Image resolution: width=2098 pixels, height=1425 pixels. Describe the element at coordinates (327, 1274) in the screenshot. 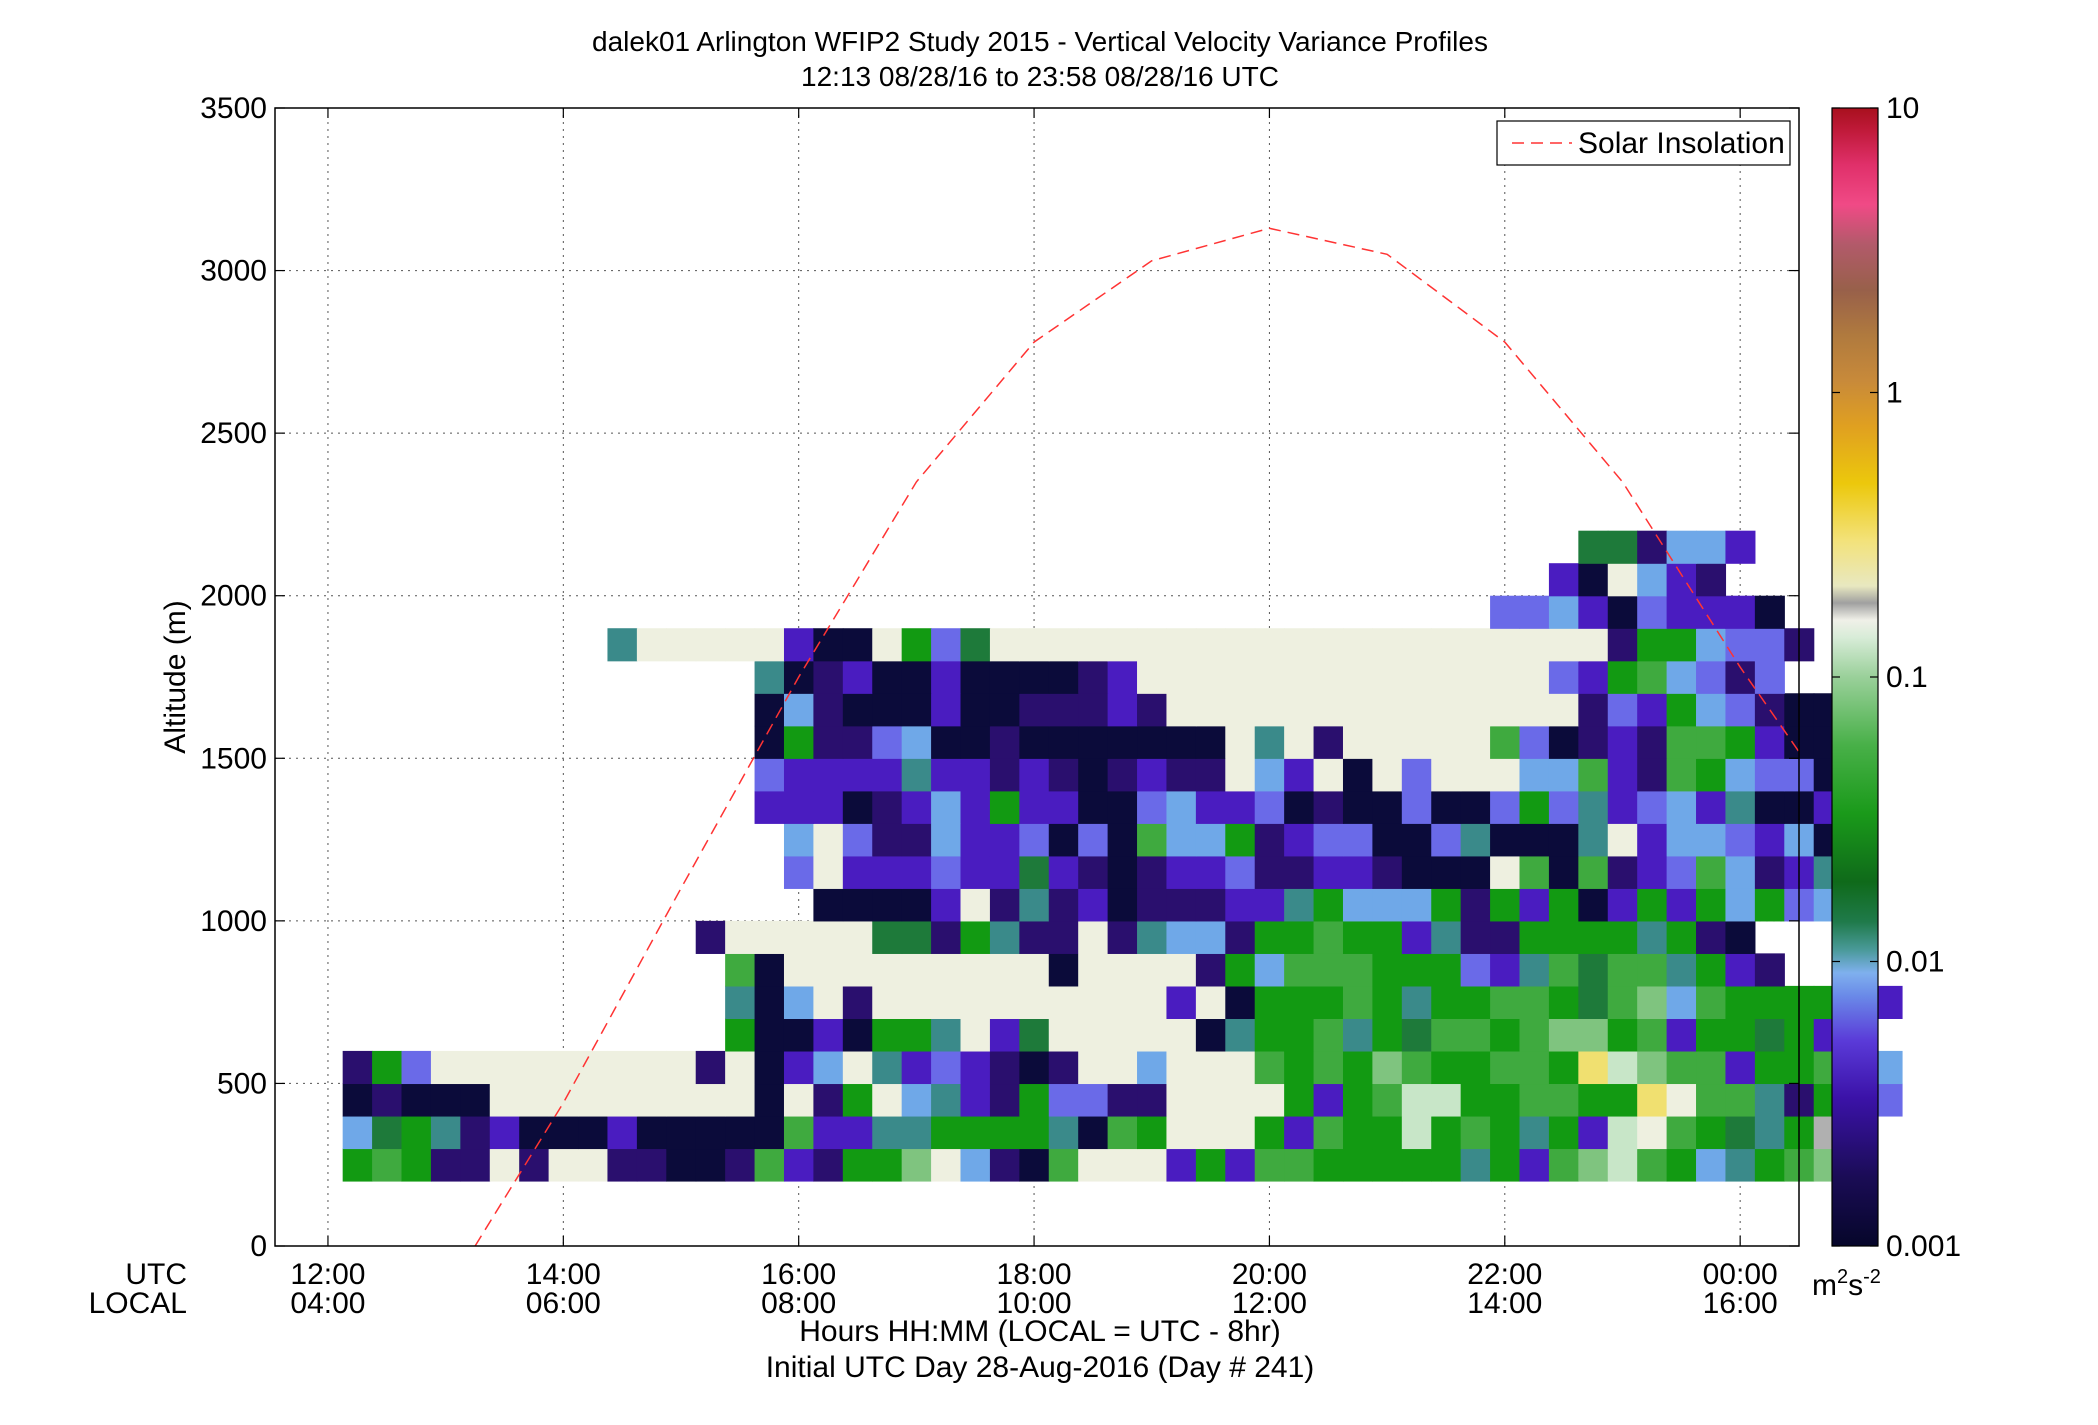

I see `x-tick-label-utc: 12:00` at that location.